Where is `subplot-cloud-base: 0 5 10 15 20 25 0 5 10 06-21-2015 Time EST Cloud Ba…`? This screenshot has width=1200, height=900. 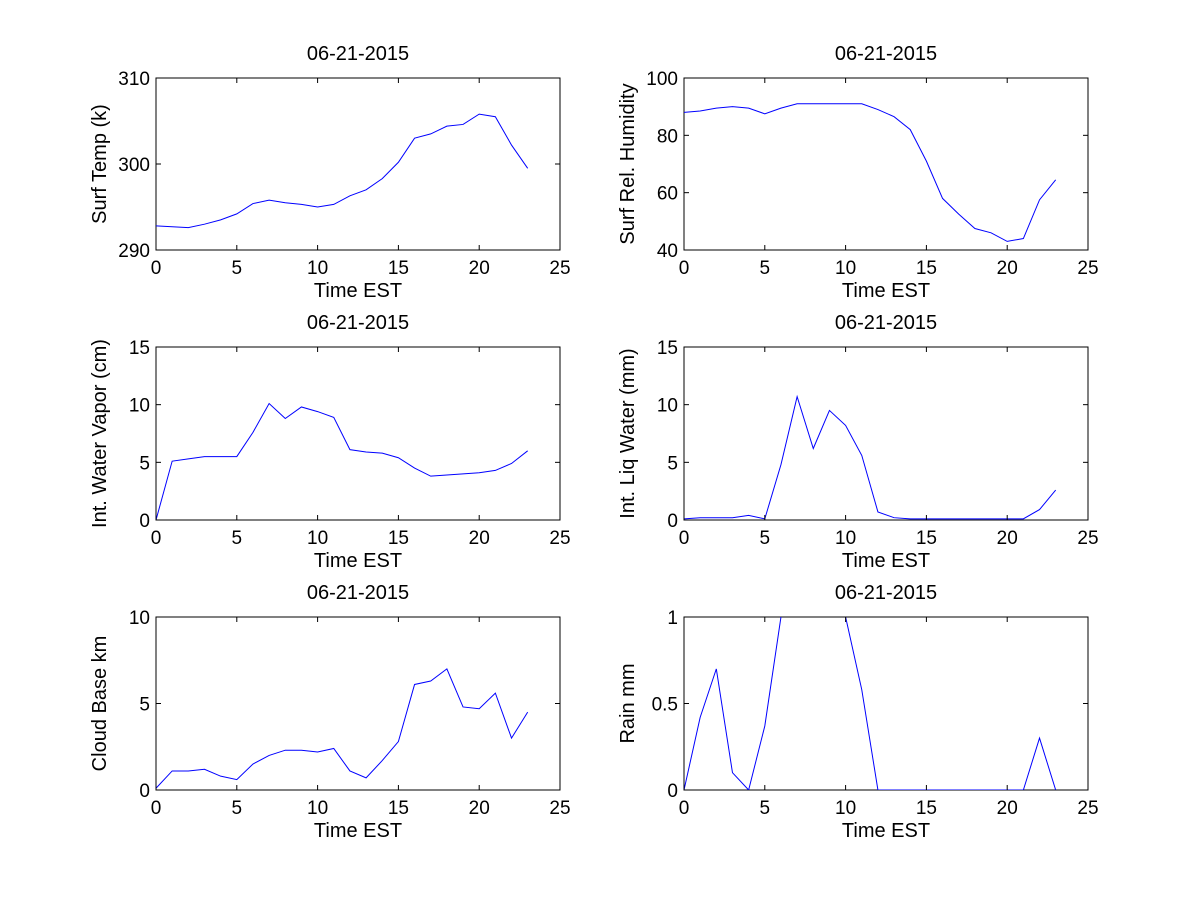
subplot-cloud-base: 0 5 10 15 20 25 0 5 10 06-21-2015 Time EST Cloud Ba… is located at coordinates (330, 712).